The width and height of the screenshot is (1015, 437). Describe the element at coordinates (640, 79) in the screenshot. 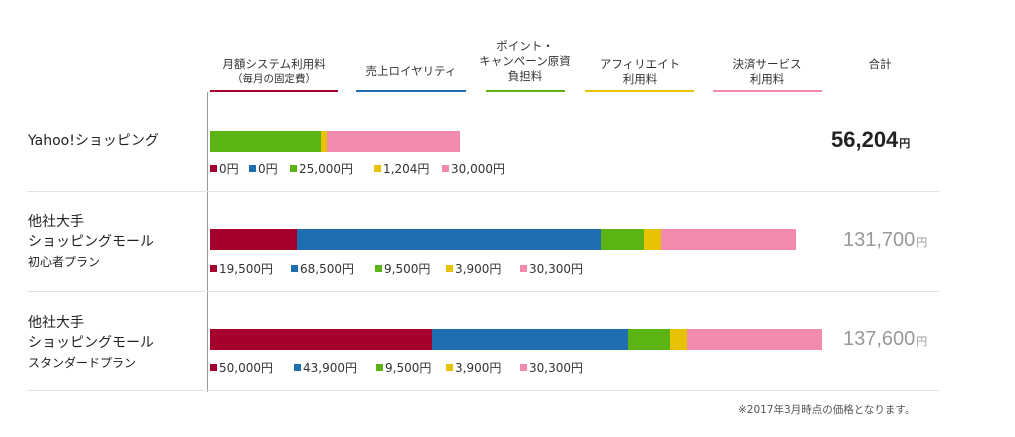

I see `header-affiliate-sub: 利用料` at that location.